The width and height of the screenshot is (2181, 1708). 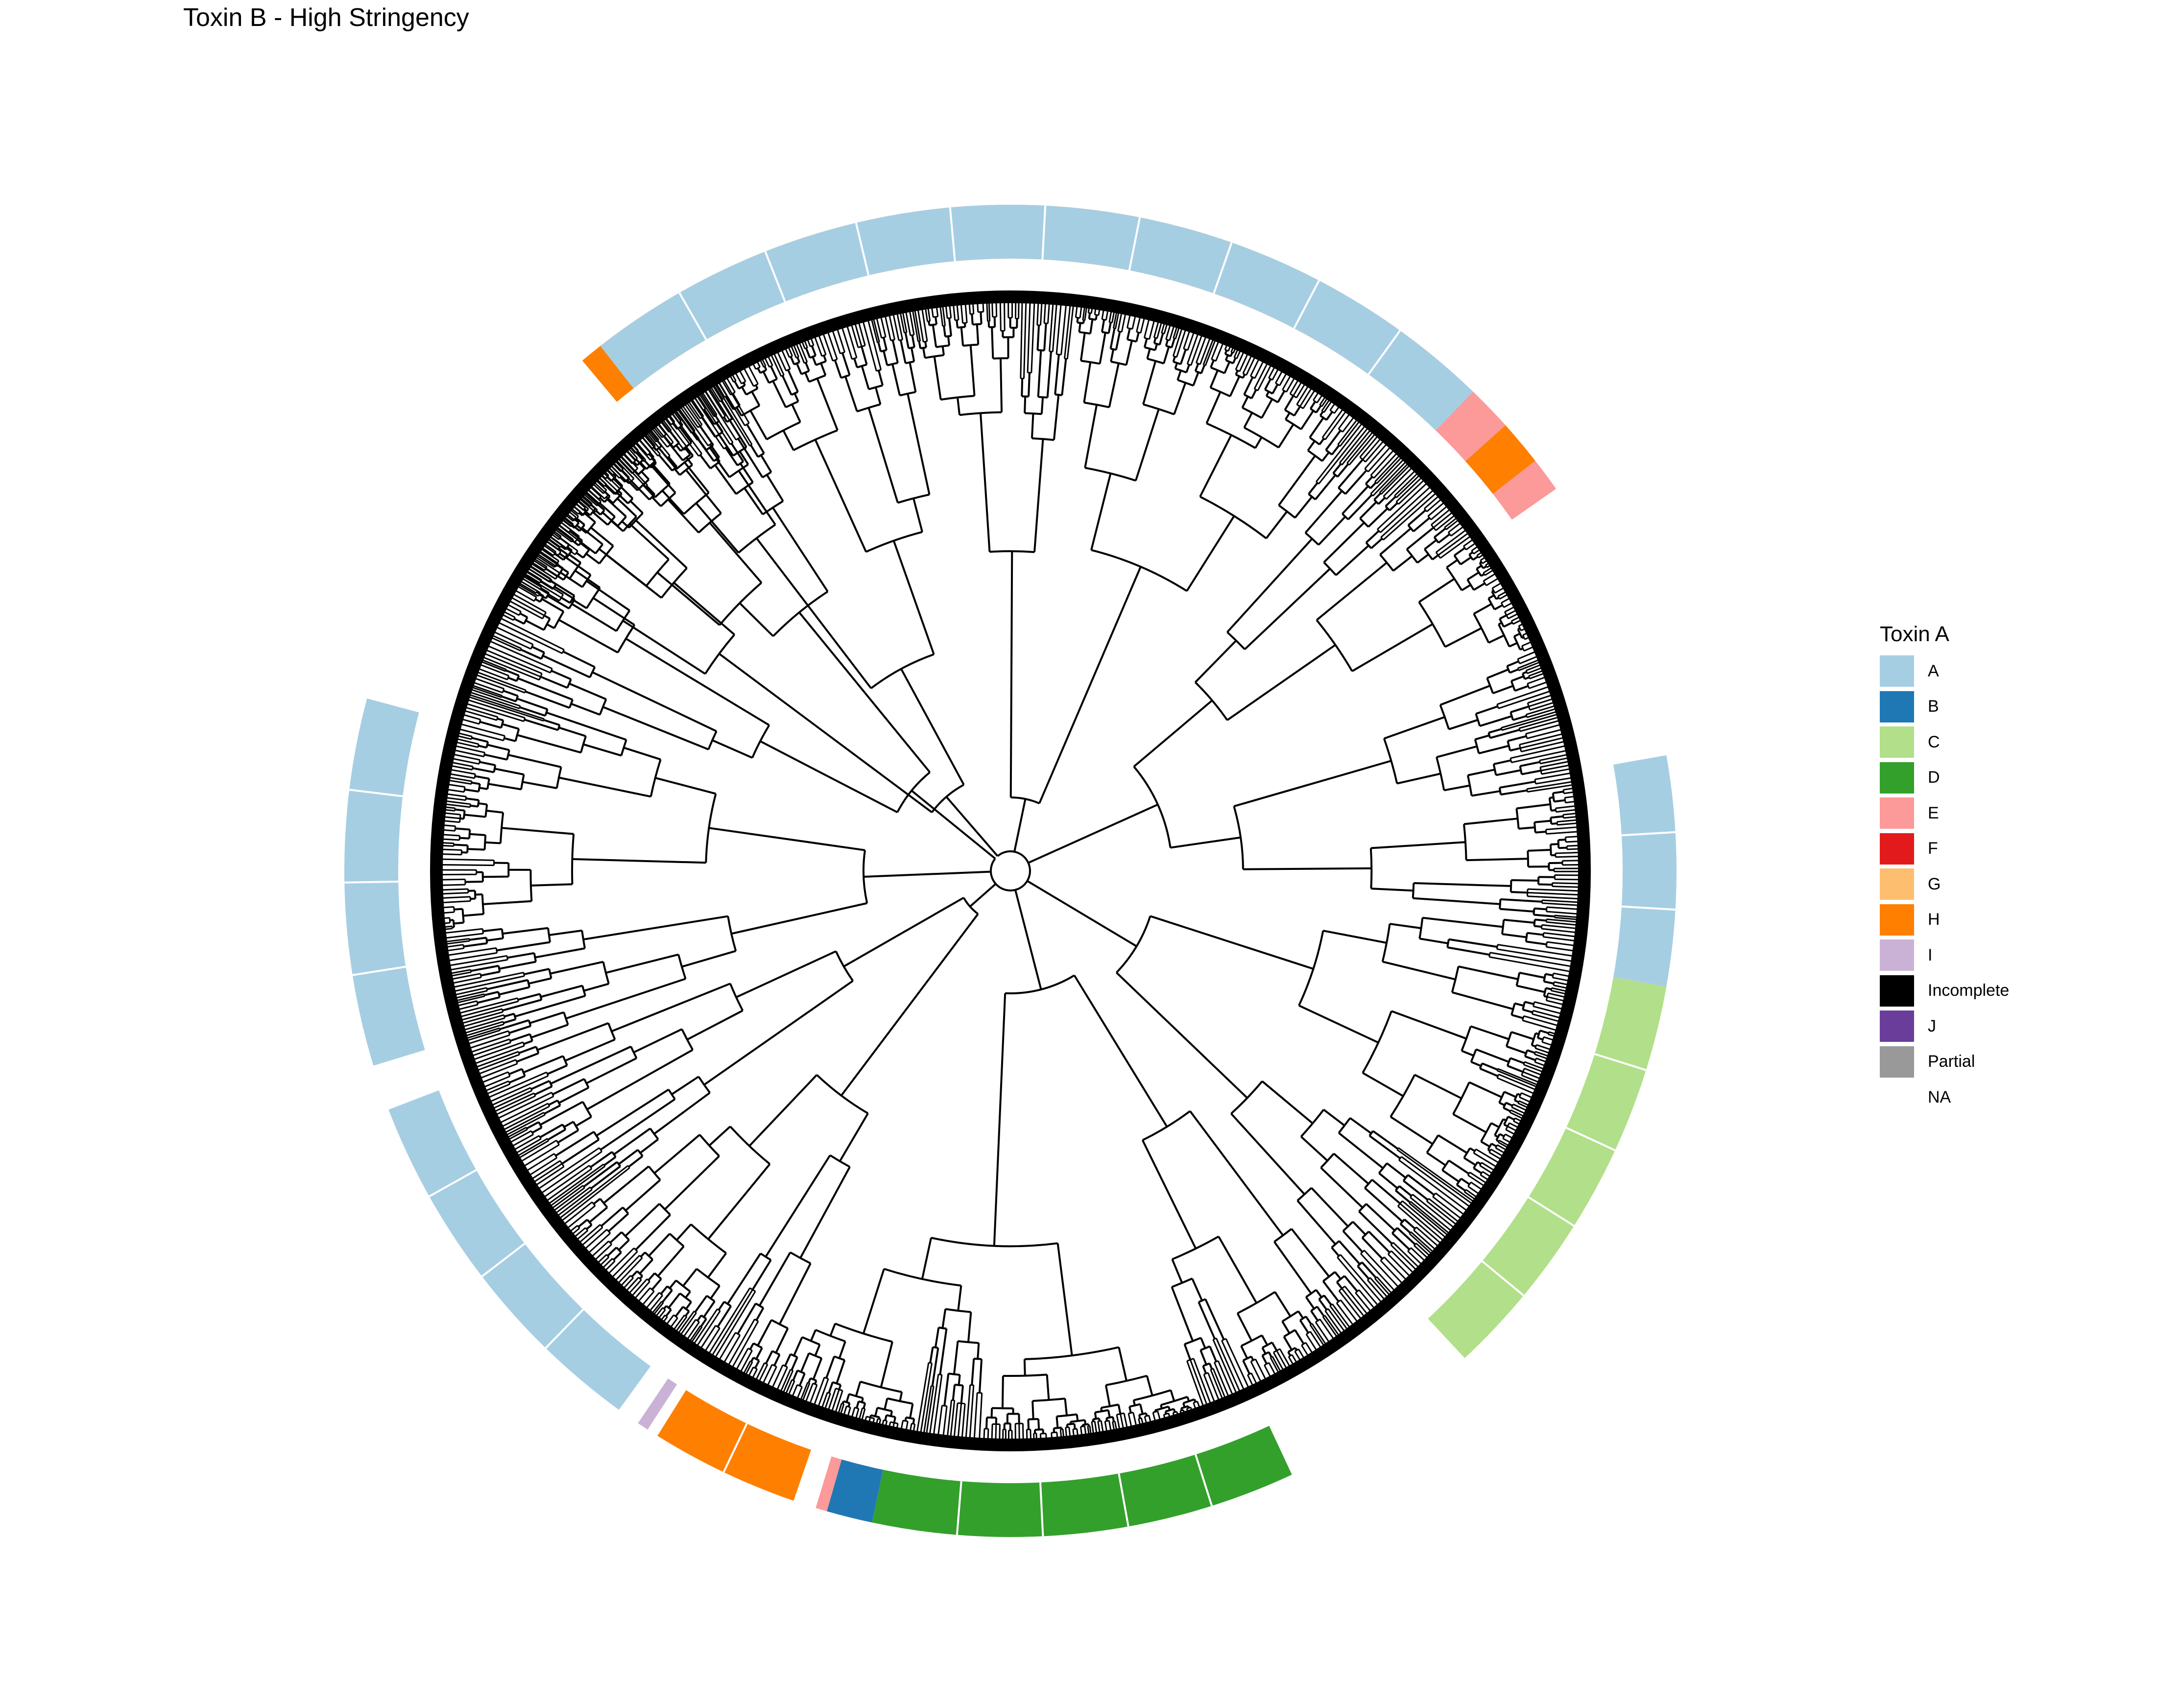 What do you see at coordinates (1933, 670) in the screenshot?
I see `legend-label: A` at bounding box center [1933, 670].